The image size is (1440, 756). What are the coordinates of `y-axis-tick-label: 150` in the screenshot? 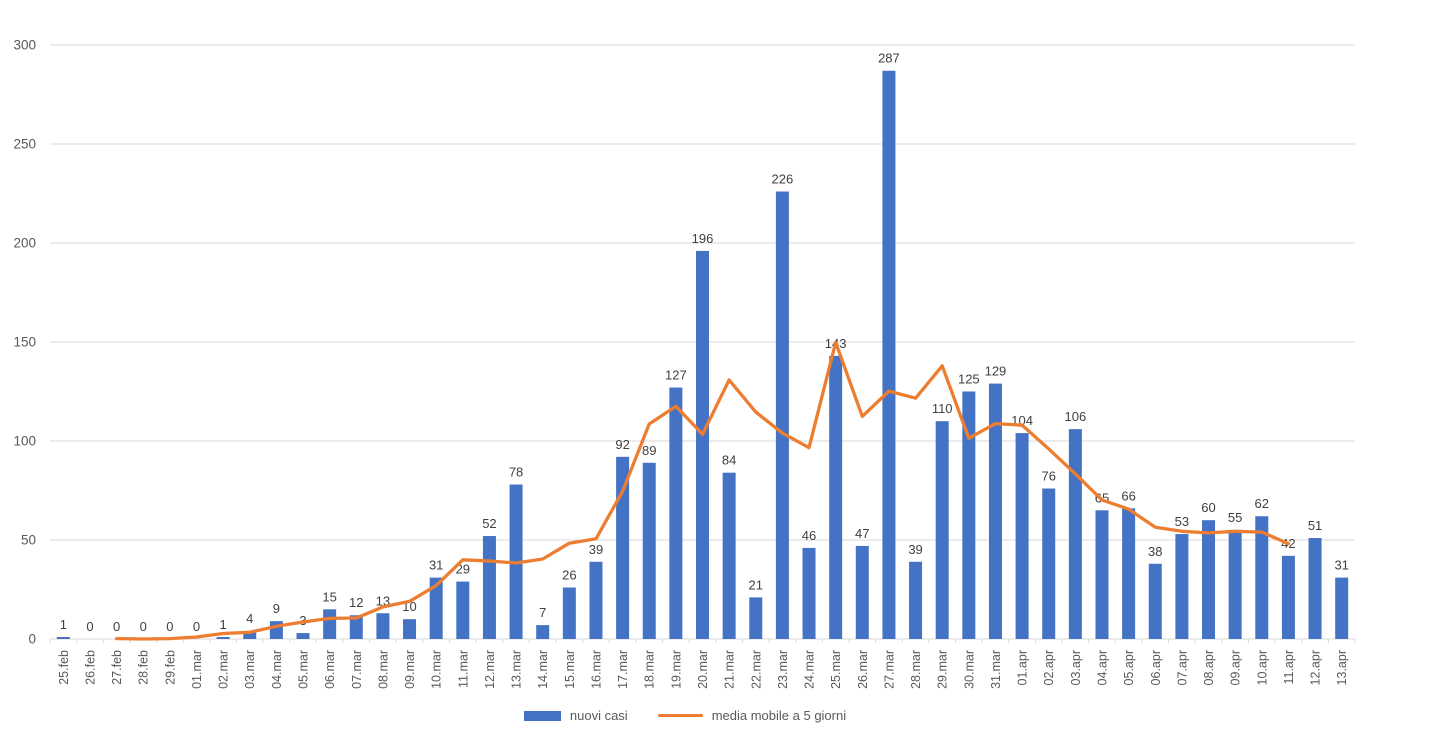 It's located at (24, 342).